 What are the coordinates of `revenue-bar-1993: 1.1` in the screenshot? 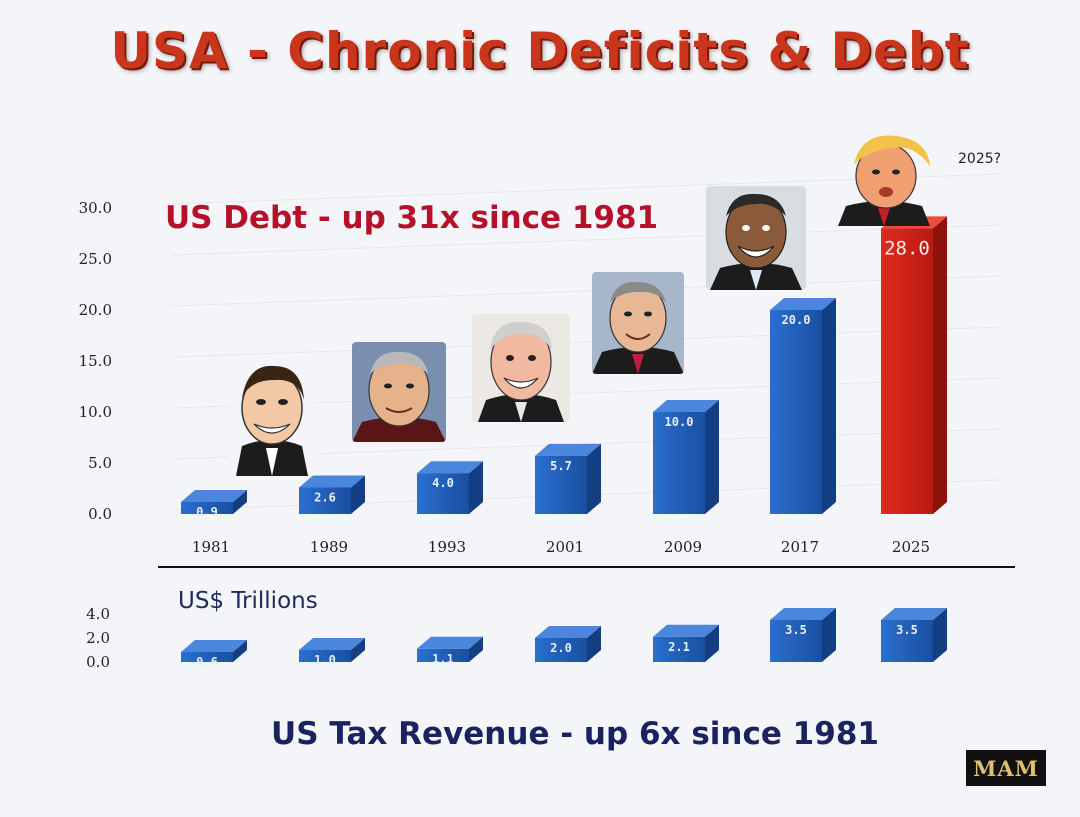 It's located at (450, 651).